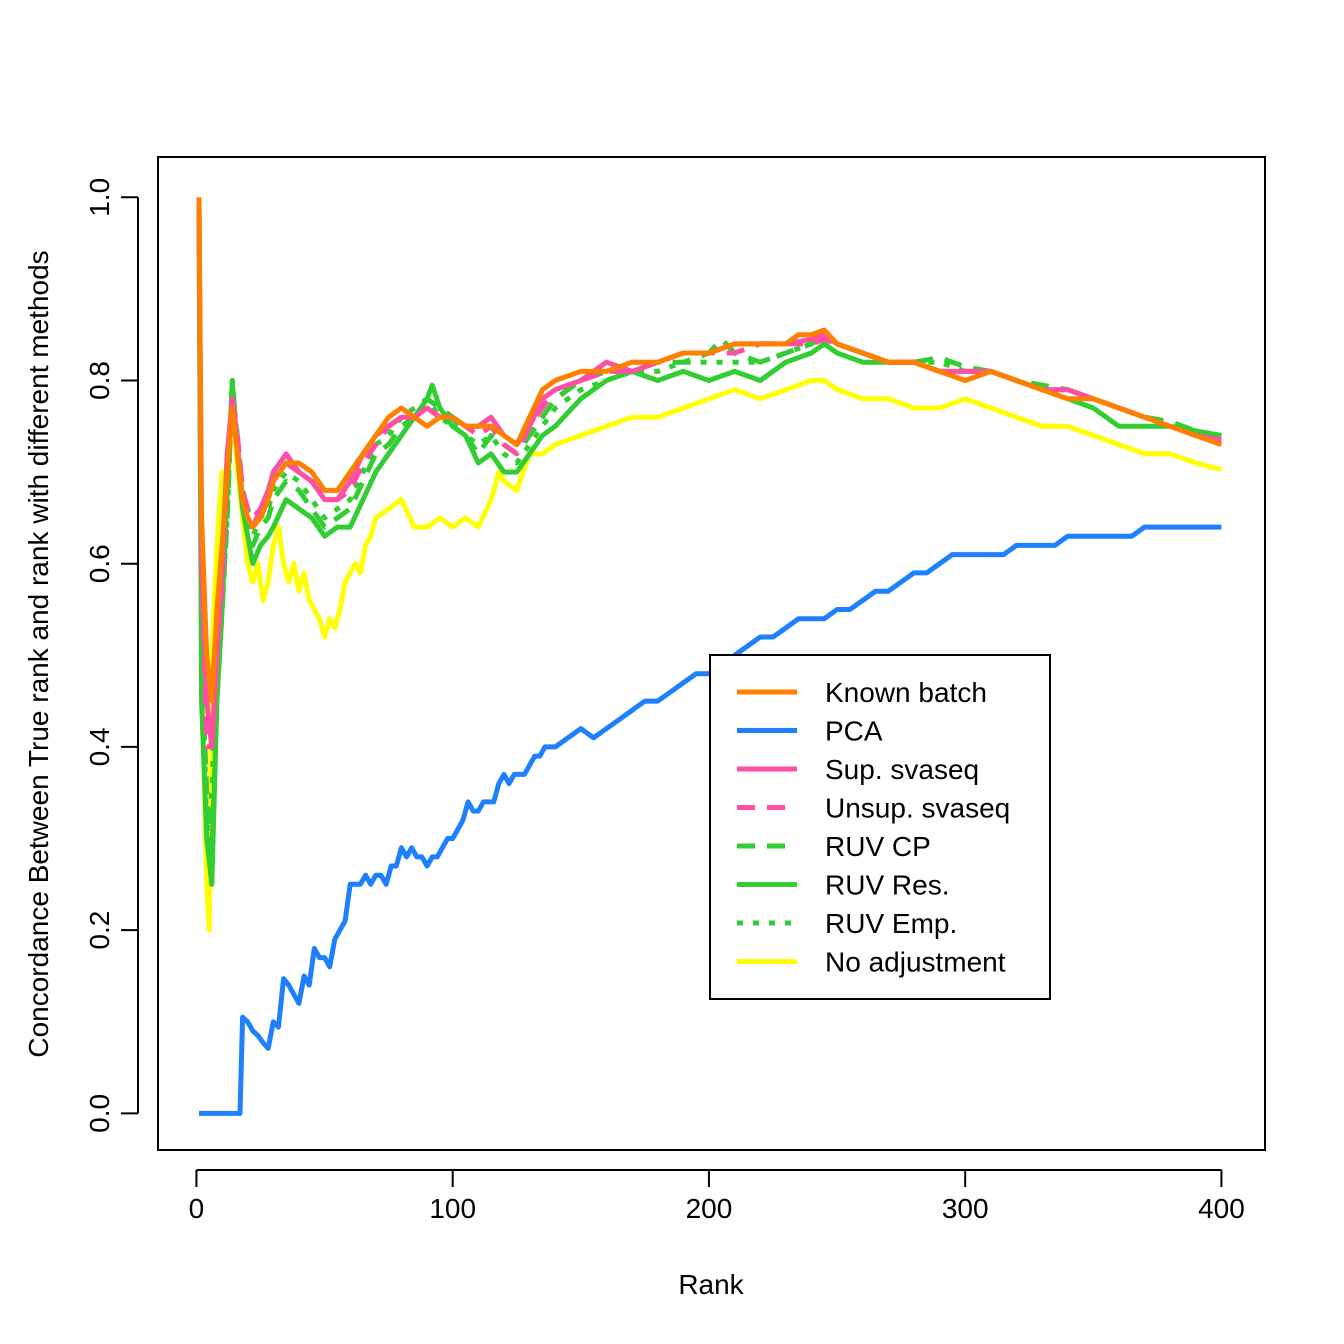  What do you see at coordinates (902, 769) in the screenshot?
I see `legend-label-sup-svaseq: Sup. svaseq` at bounding box center [902, 769].